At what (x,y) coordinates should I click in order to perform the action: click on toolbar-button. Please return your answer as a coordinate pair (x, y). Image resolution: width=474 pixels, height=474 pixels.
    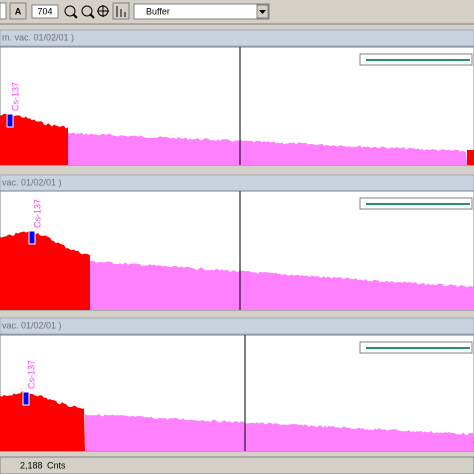
    Looking at the image, I should click on (3, 11).